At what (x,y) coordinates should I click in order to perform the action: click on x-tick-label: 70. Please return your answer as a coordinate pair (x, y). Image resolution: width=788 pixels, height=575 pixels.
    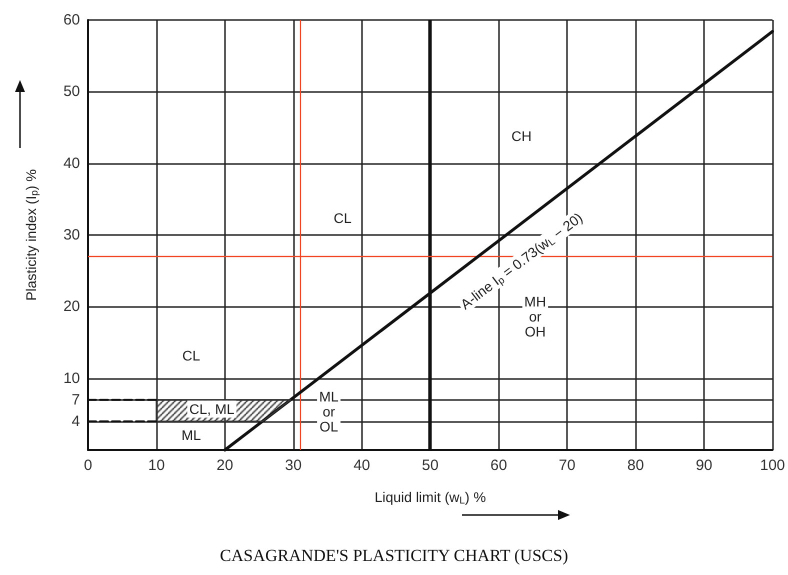
    Looking at the image, I should click on (567, 465).